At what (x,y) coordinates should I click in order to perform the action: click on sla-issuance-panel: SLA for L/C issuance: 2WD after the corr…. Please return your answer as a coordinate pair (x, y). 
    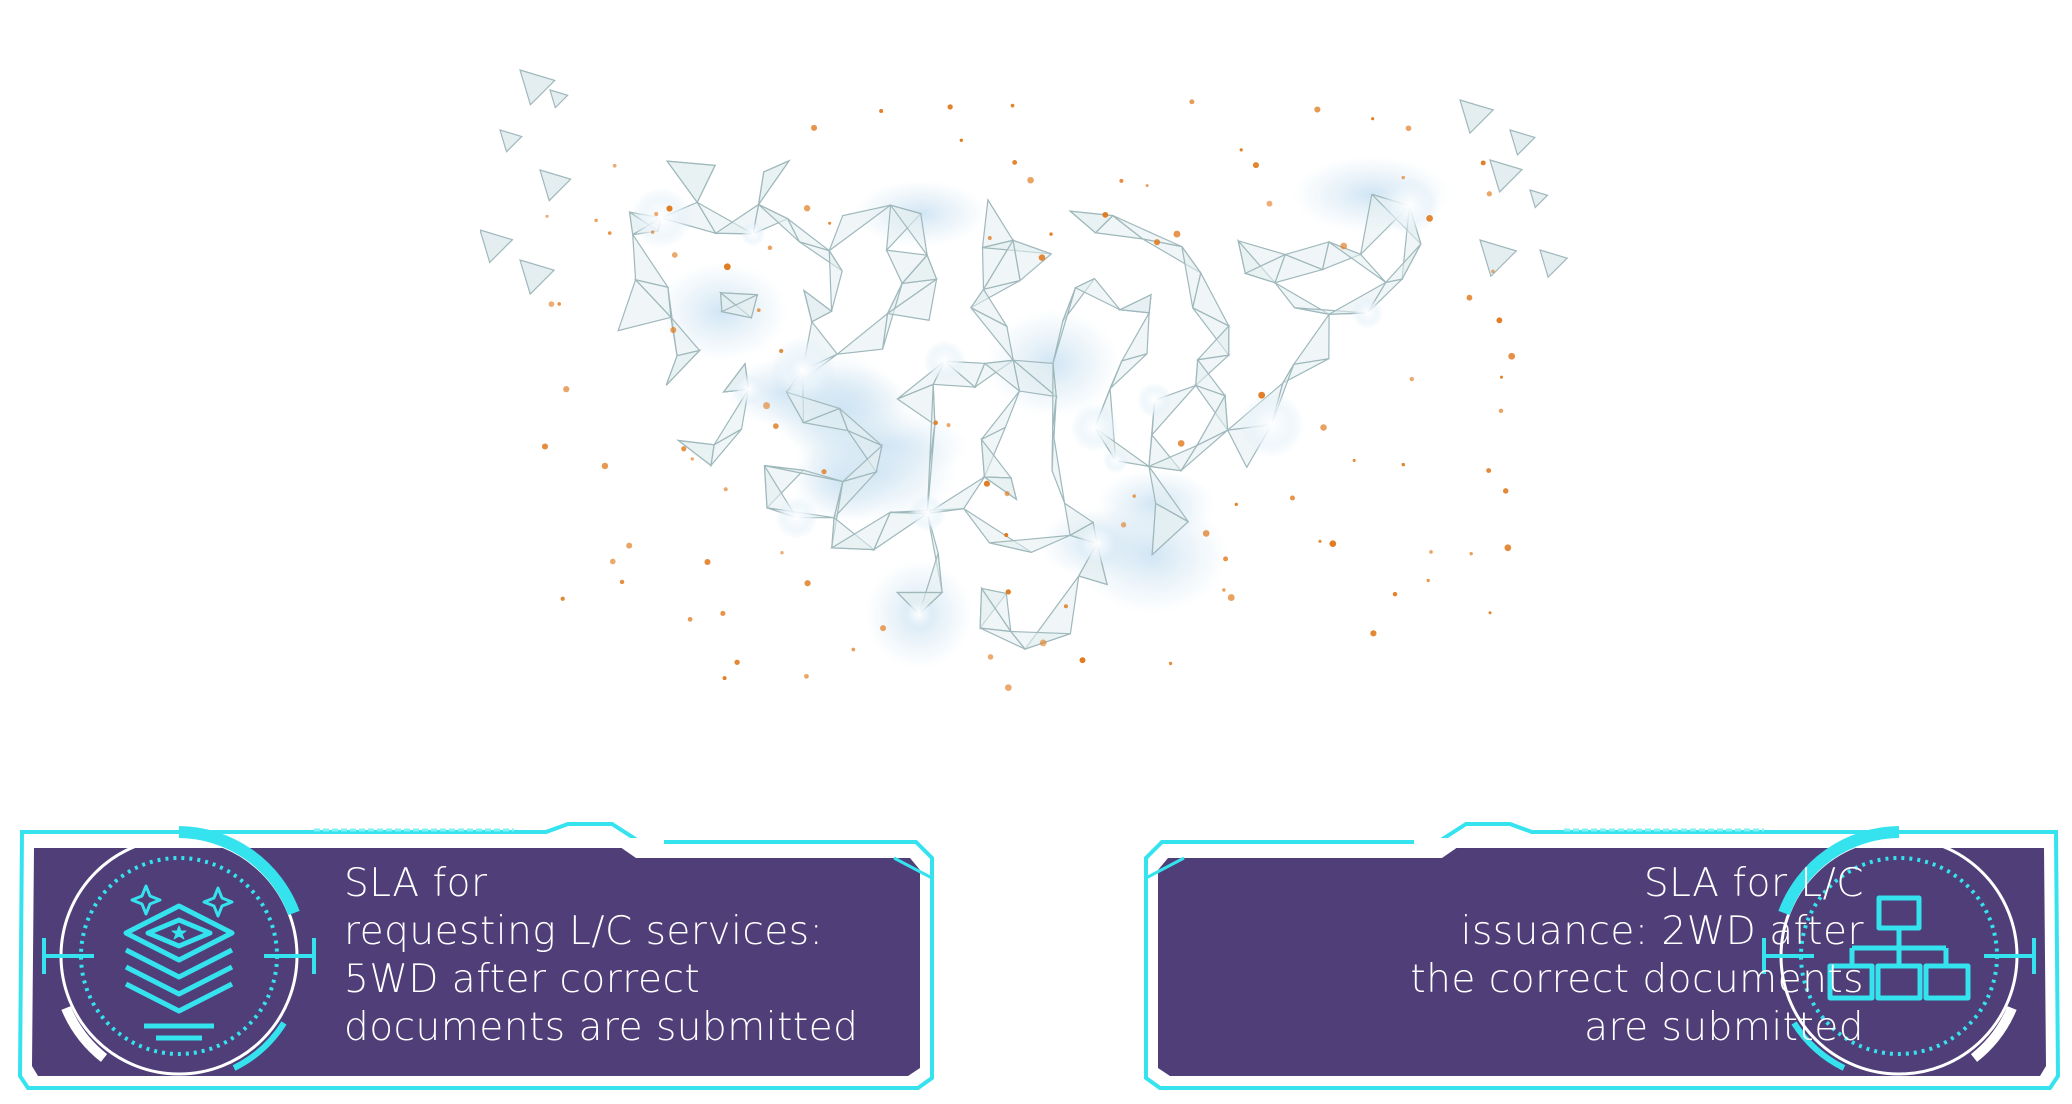
    Looking at the image, I should click on (1599, 956).